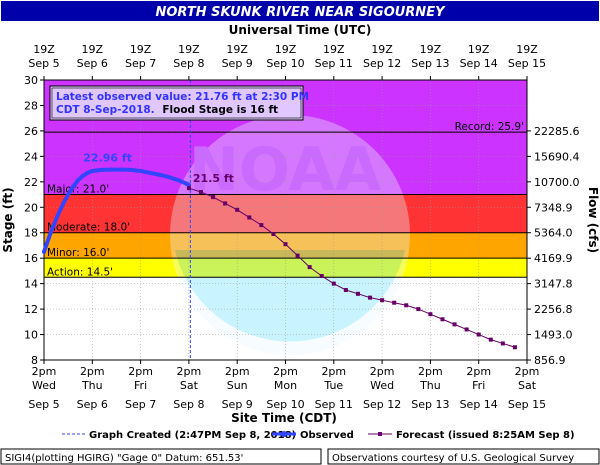 This screenshot has height=465, width=600. Describe the element at coordinates (430, 63) in the screenshot. I see `top-tick-date: Sep 13` at that location.